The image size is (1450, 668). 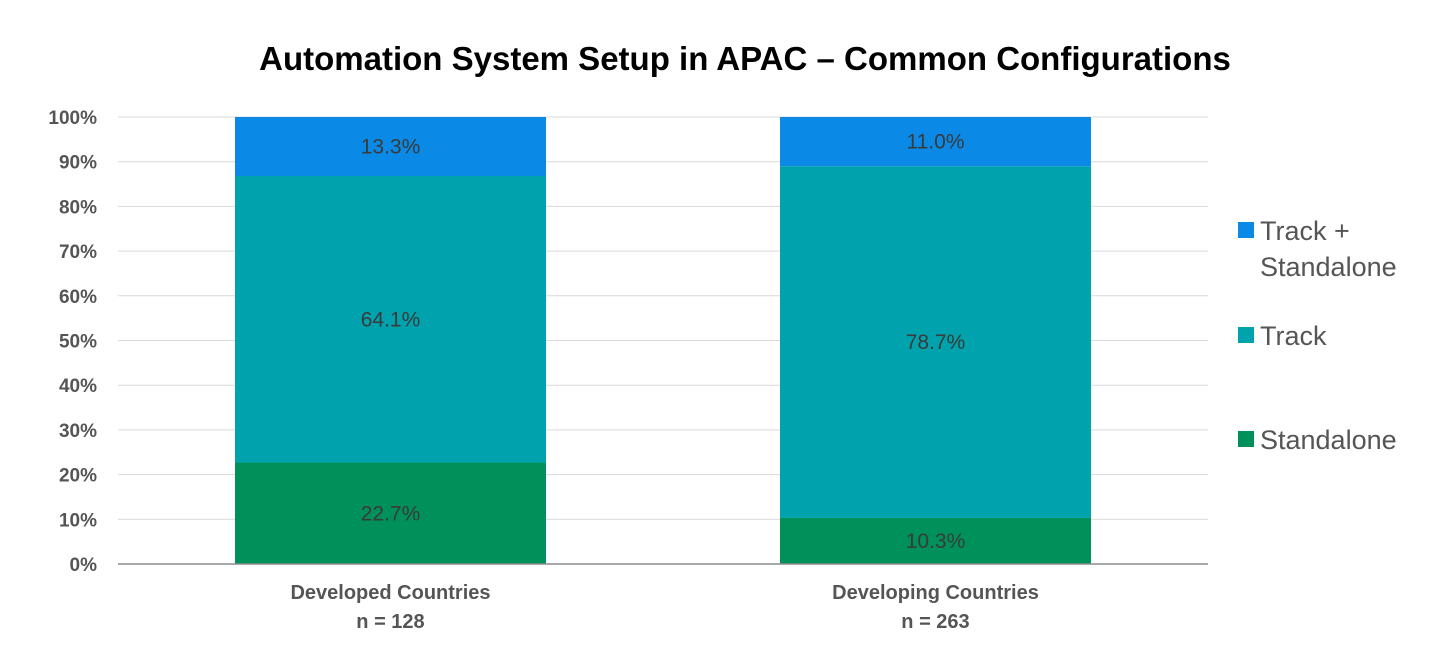 What do you see at coordinates (390, 593) in the screenshot?
I see `x-category-label: Developed Countries` at bounding box center [390, 593].